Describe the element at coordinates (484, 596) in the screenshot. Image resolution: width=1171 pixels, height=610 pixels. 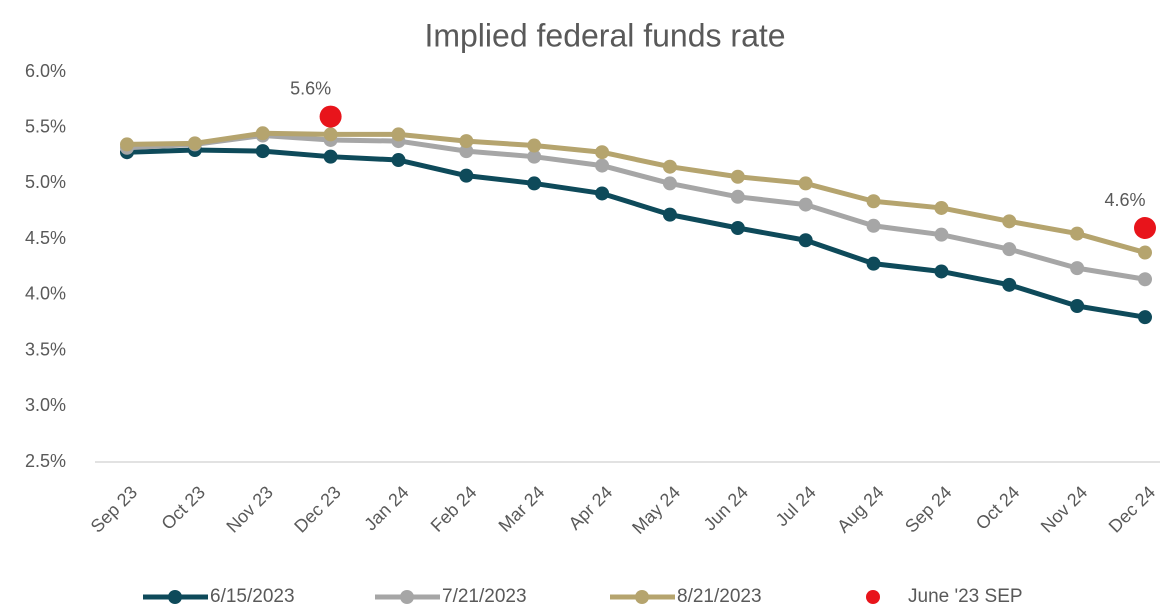
I see `legend-label: 7/21/2023` at that location.